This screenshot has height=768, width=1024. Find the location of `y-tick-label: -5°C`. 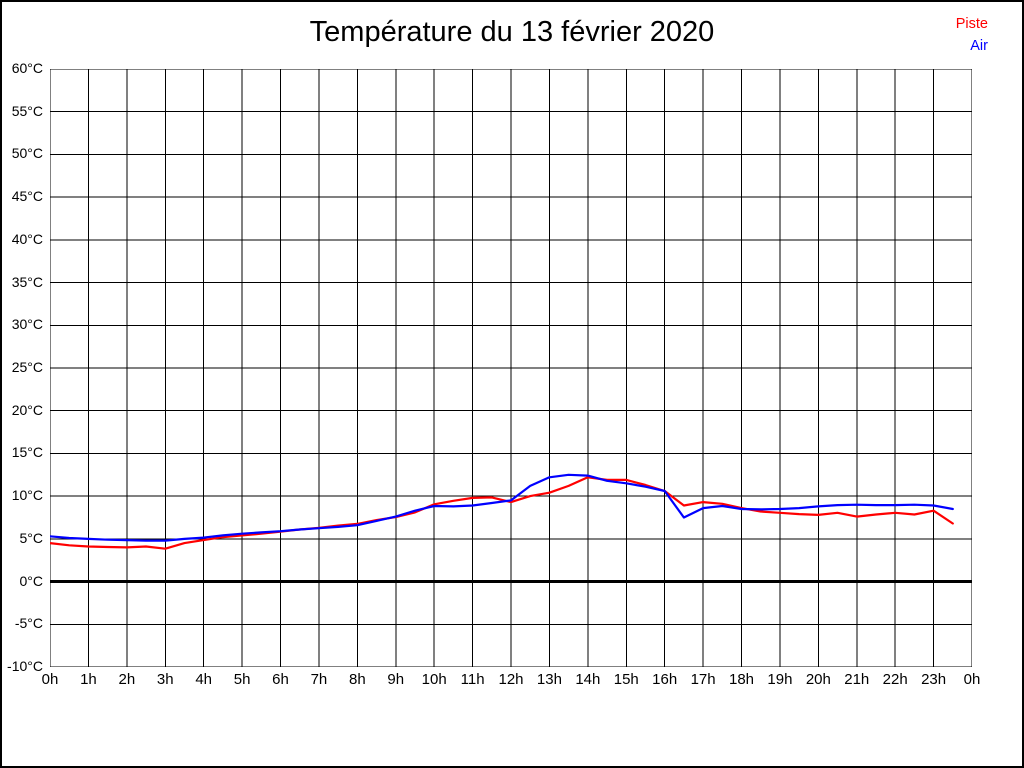

y-tick-label: -5°C is located at coordinates (28, 623).